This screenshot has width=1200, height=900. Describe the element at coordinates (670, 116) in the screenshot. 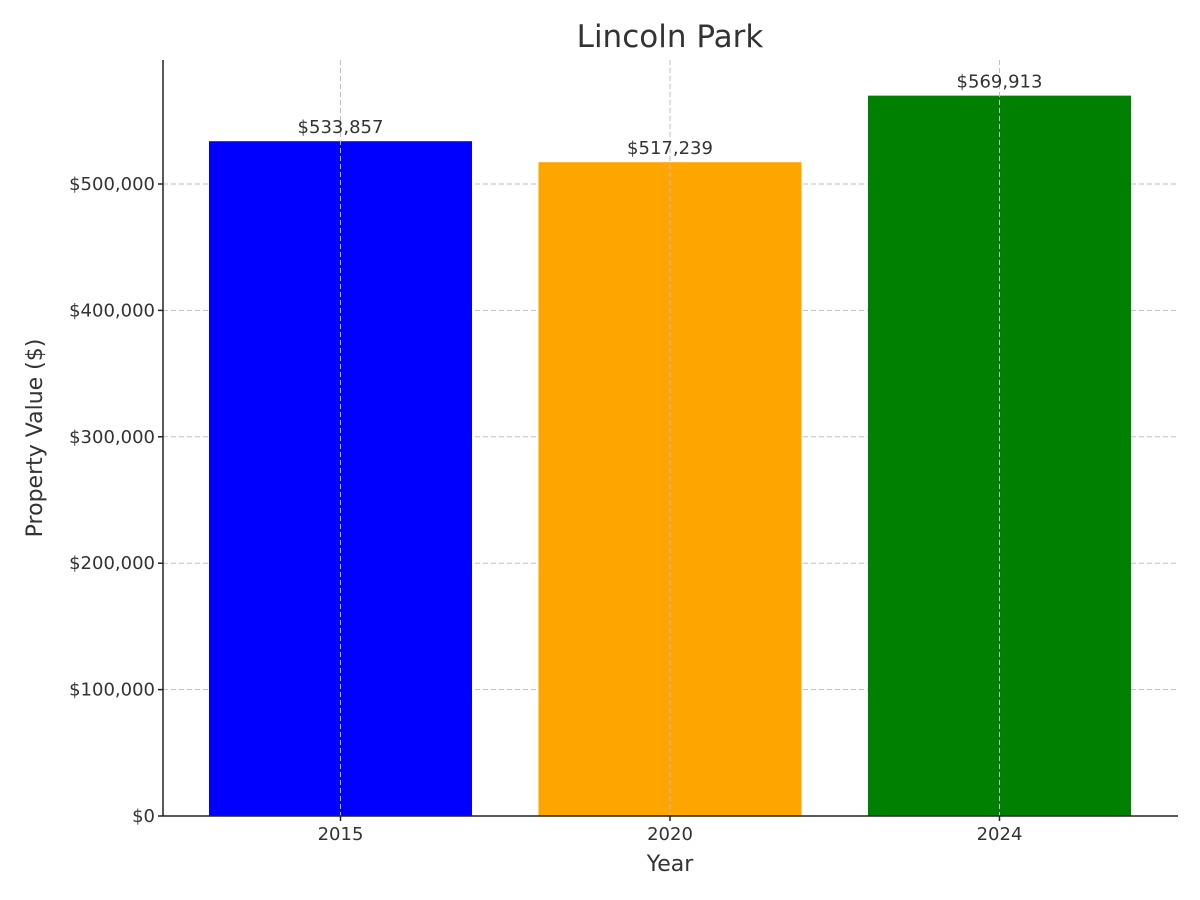

I see `bar-value-labels: $533,857 $517,239 $569,913` at that location.